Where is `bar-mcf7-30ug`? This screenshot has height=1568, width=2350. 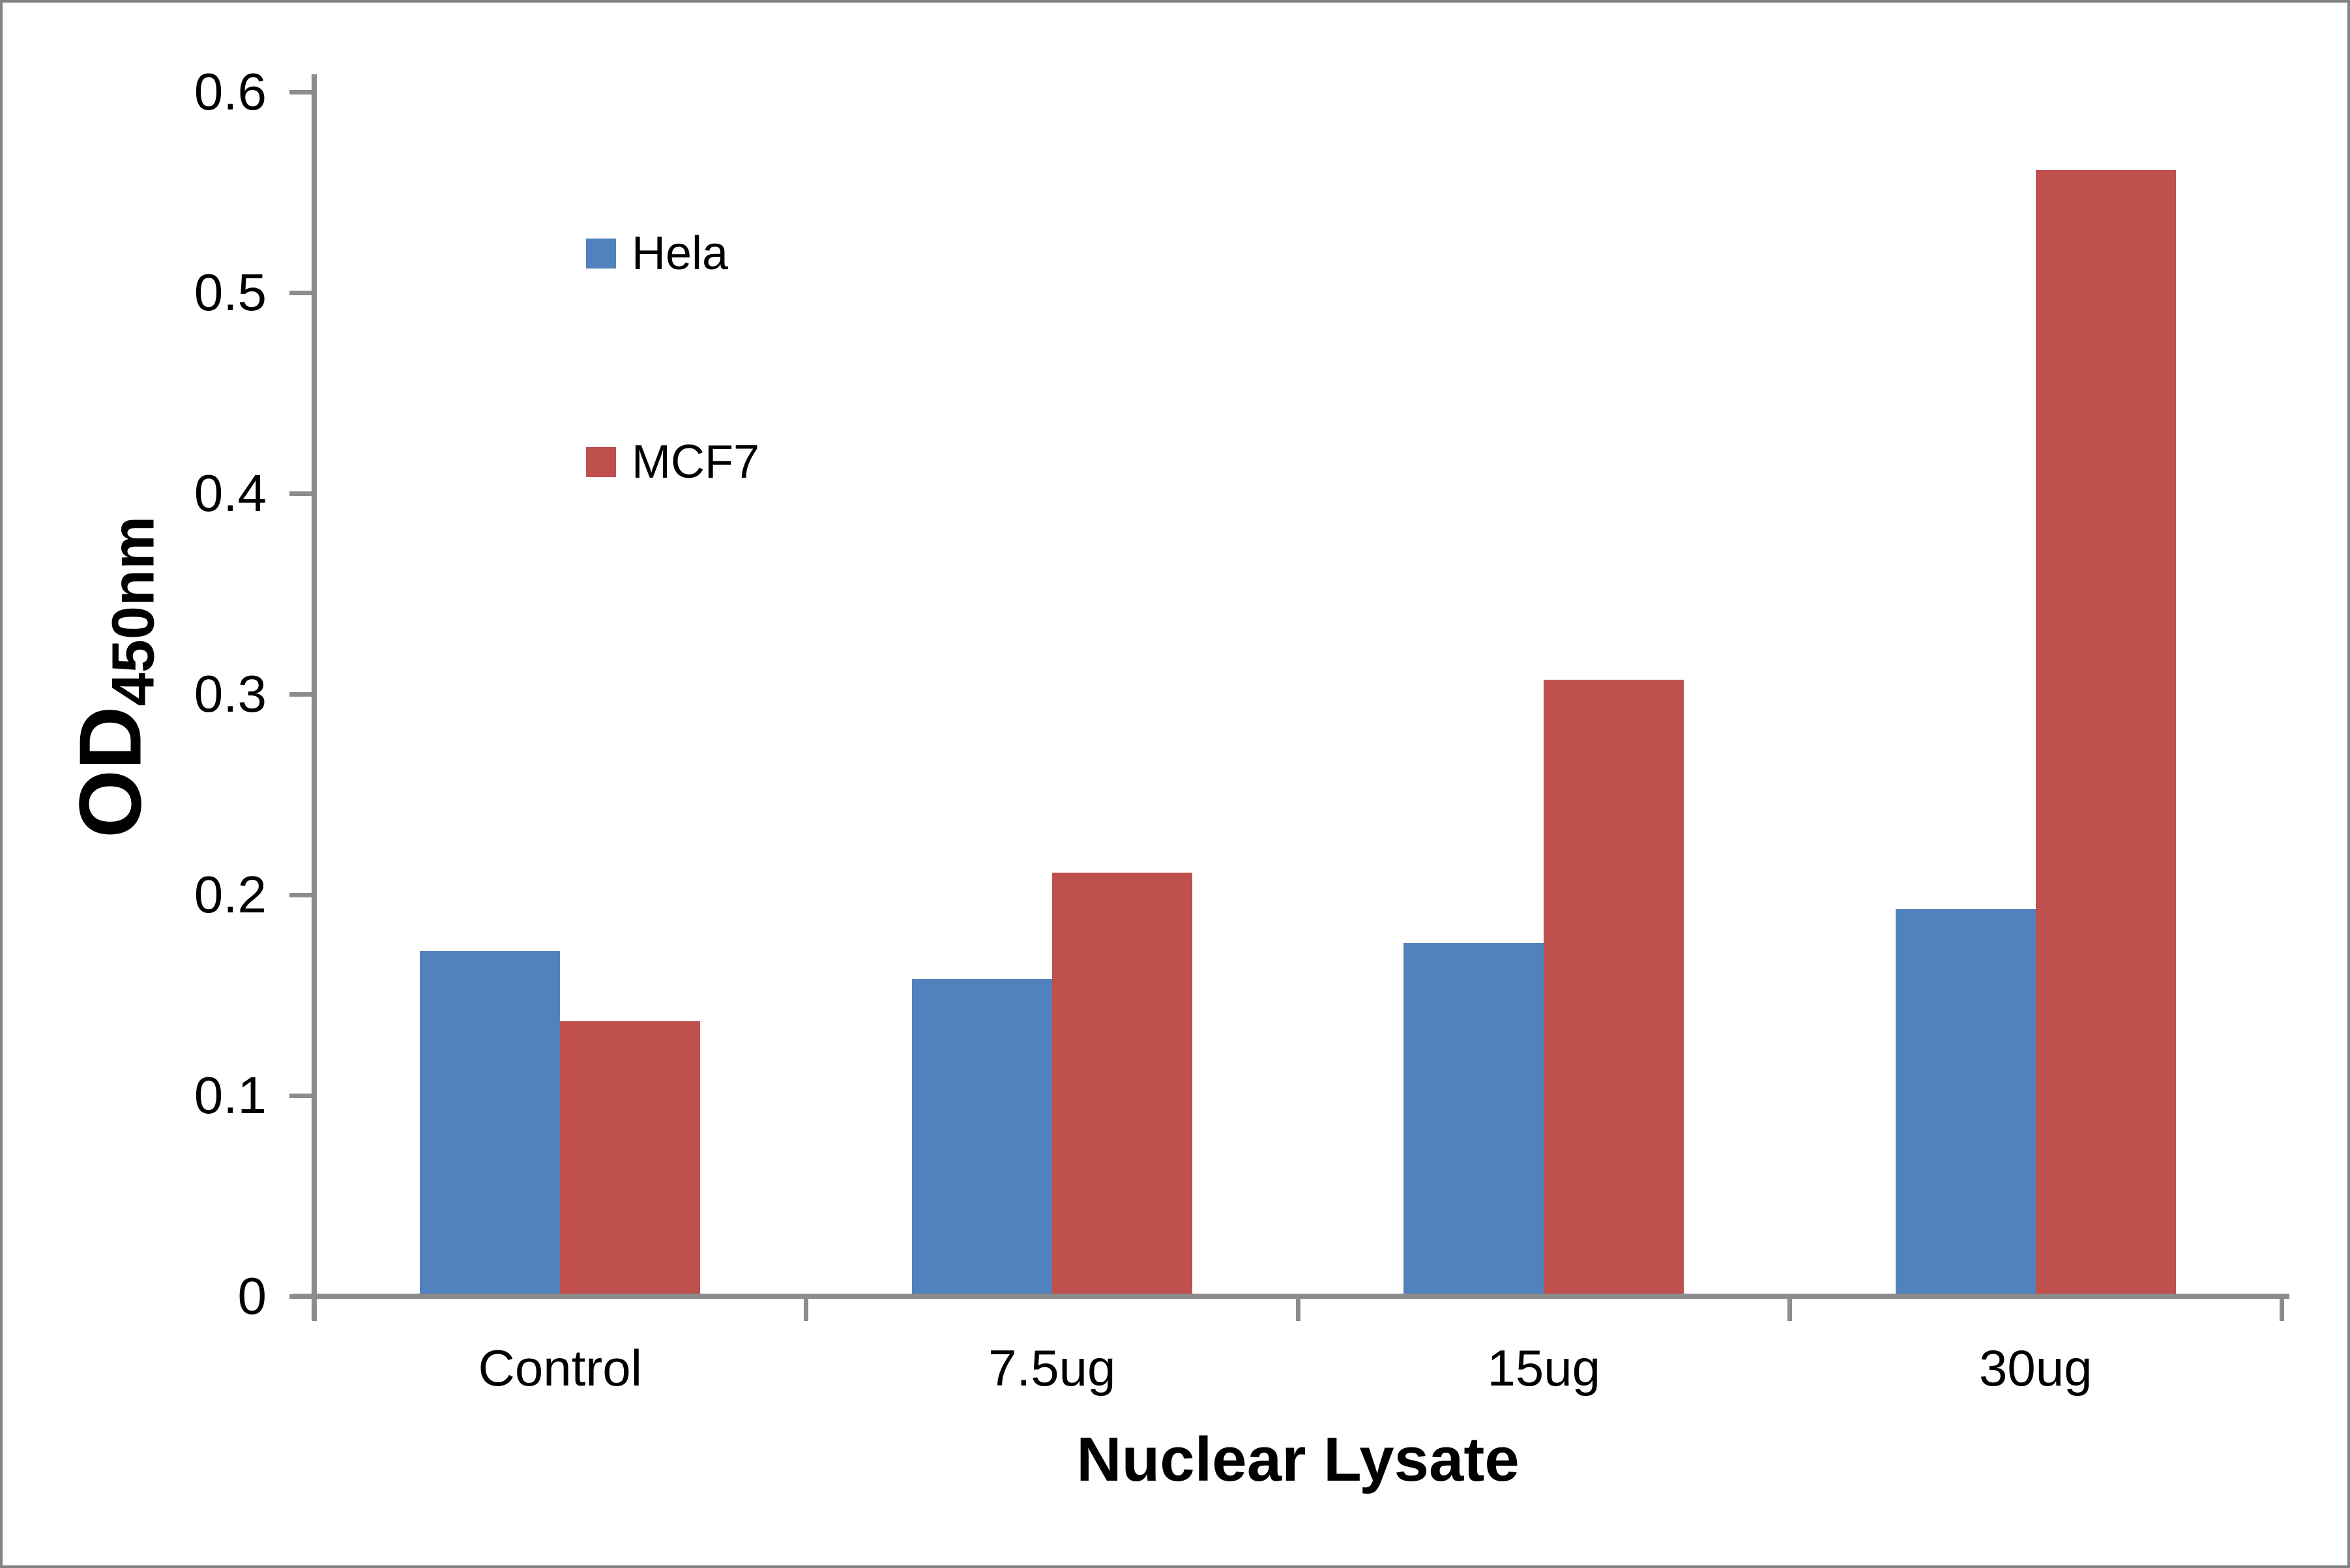 bar-mcf7-30ug is located at coordinates (2105, 733).